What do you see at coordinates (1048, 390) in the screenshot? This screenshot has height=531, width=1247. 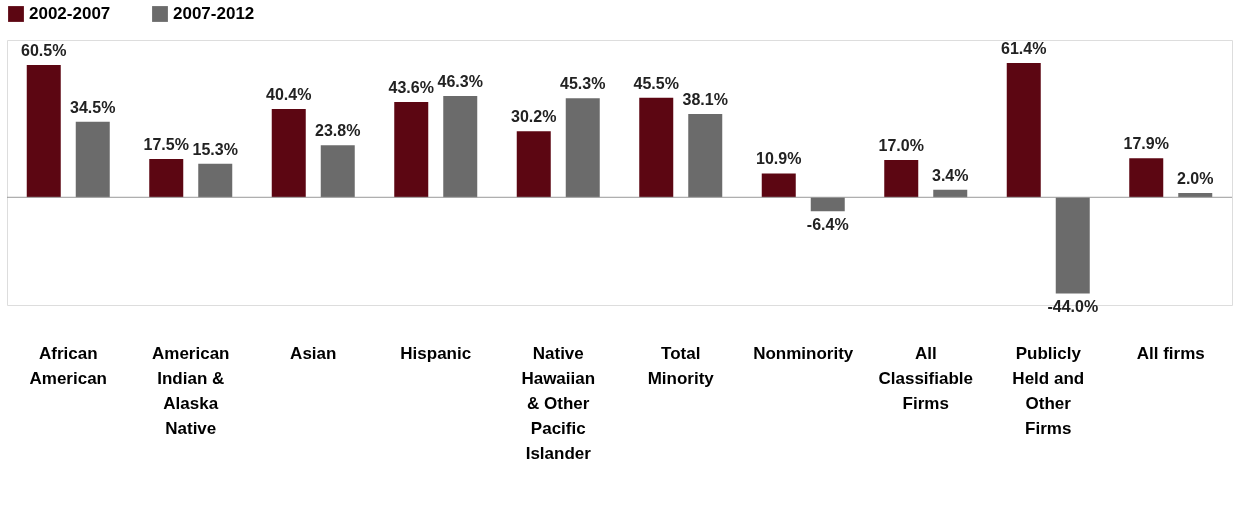 I see `x-tick-label: Publicly Held and Other Firms` at bounding box center [1048, 390].